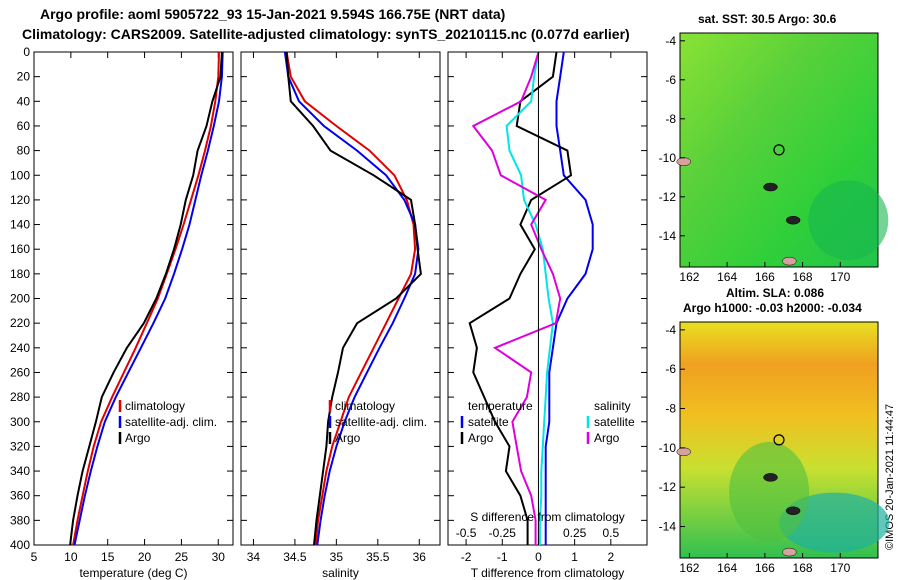 The height and width of the screenshot is (580, 900). What do you see at coordinates (765, 568) in the screenshot?
I see `sla-x-tick-label: 166` at bounding box center [765, 568].